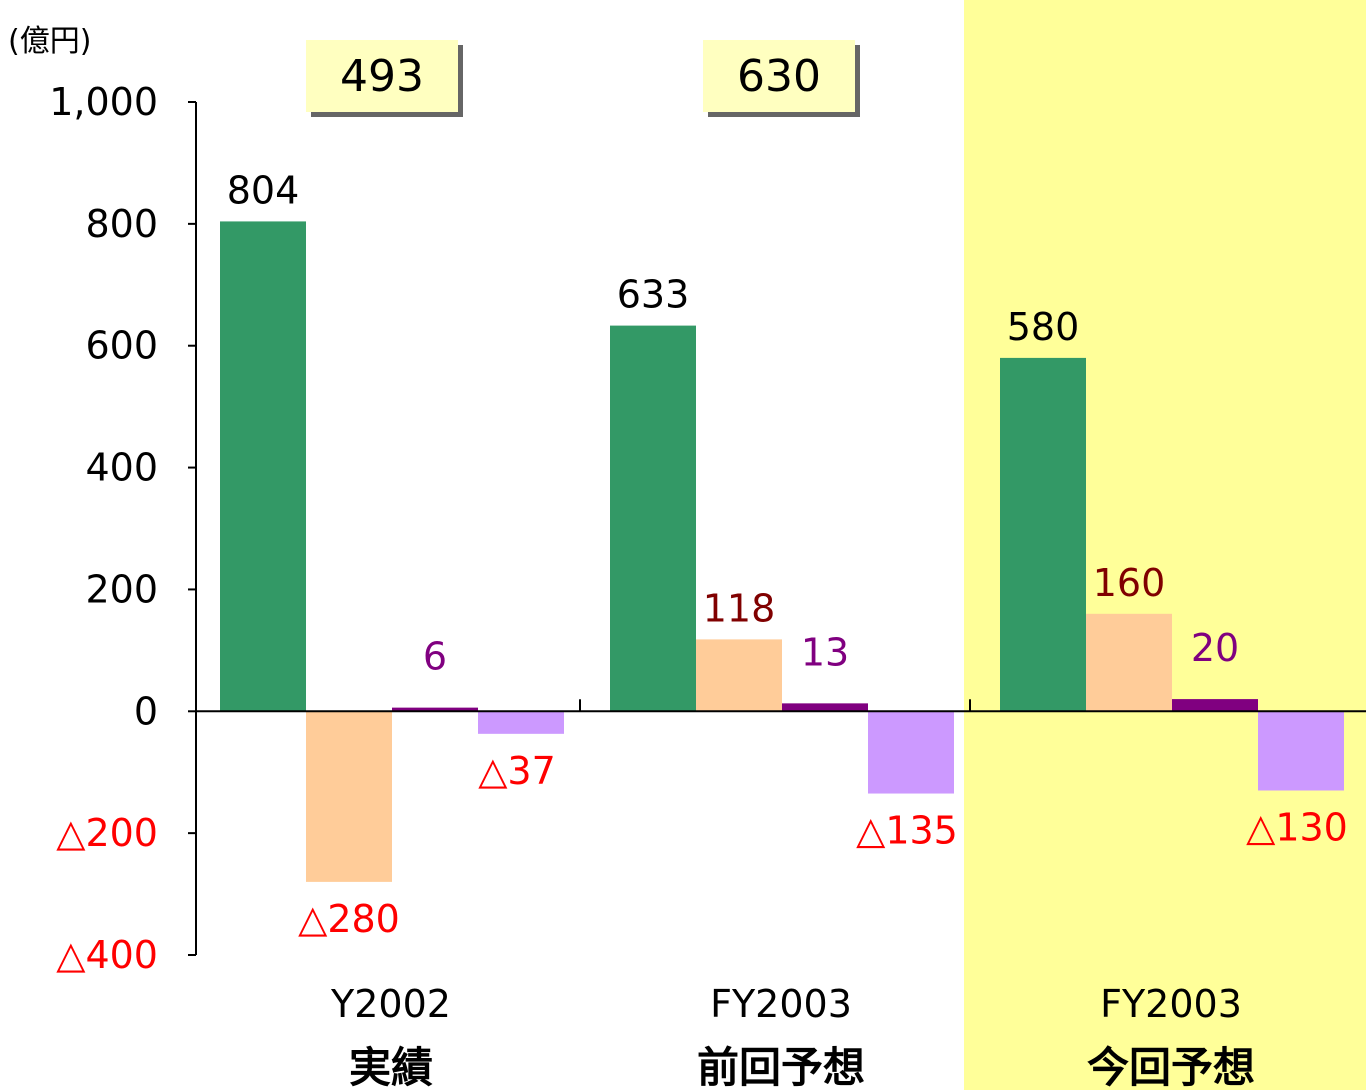 This screenshot has height=1090, width=1366. Describe the element at coordinates (911, 752) in the screenshot. I see `bar-s4-c2` at that location.